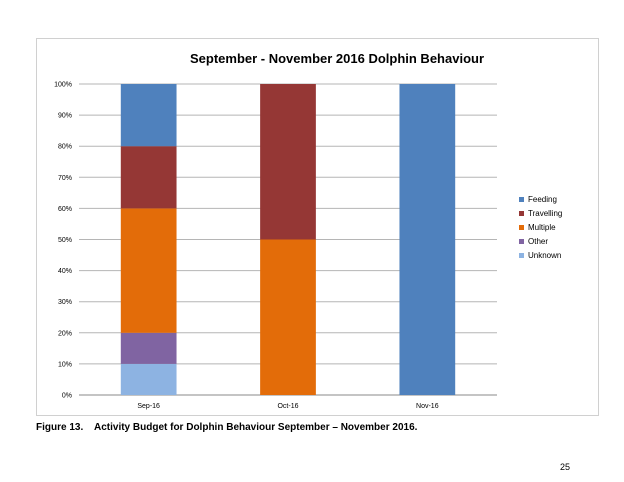 This screenshot has height=482, width=624. I want to click on legend-item-multiple: Multiple, so click(537, 227).